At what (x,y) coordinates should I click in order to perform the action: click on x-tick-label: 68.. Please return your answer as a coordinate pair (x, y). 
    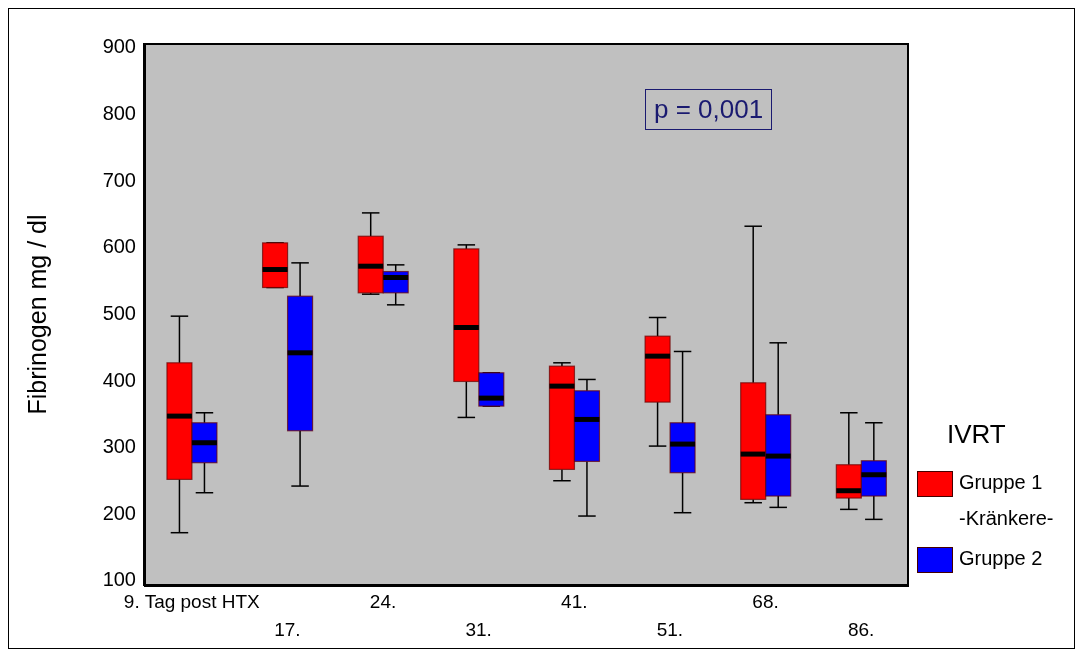
    Looking at the image, I should click on (765, 601).